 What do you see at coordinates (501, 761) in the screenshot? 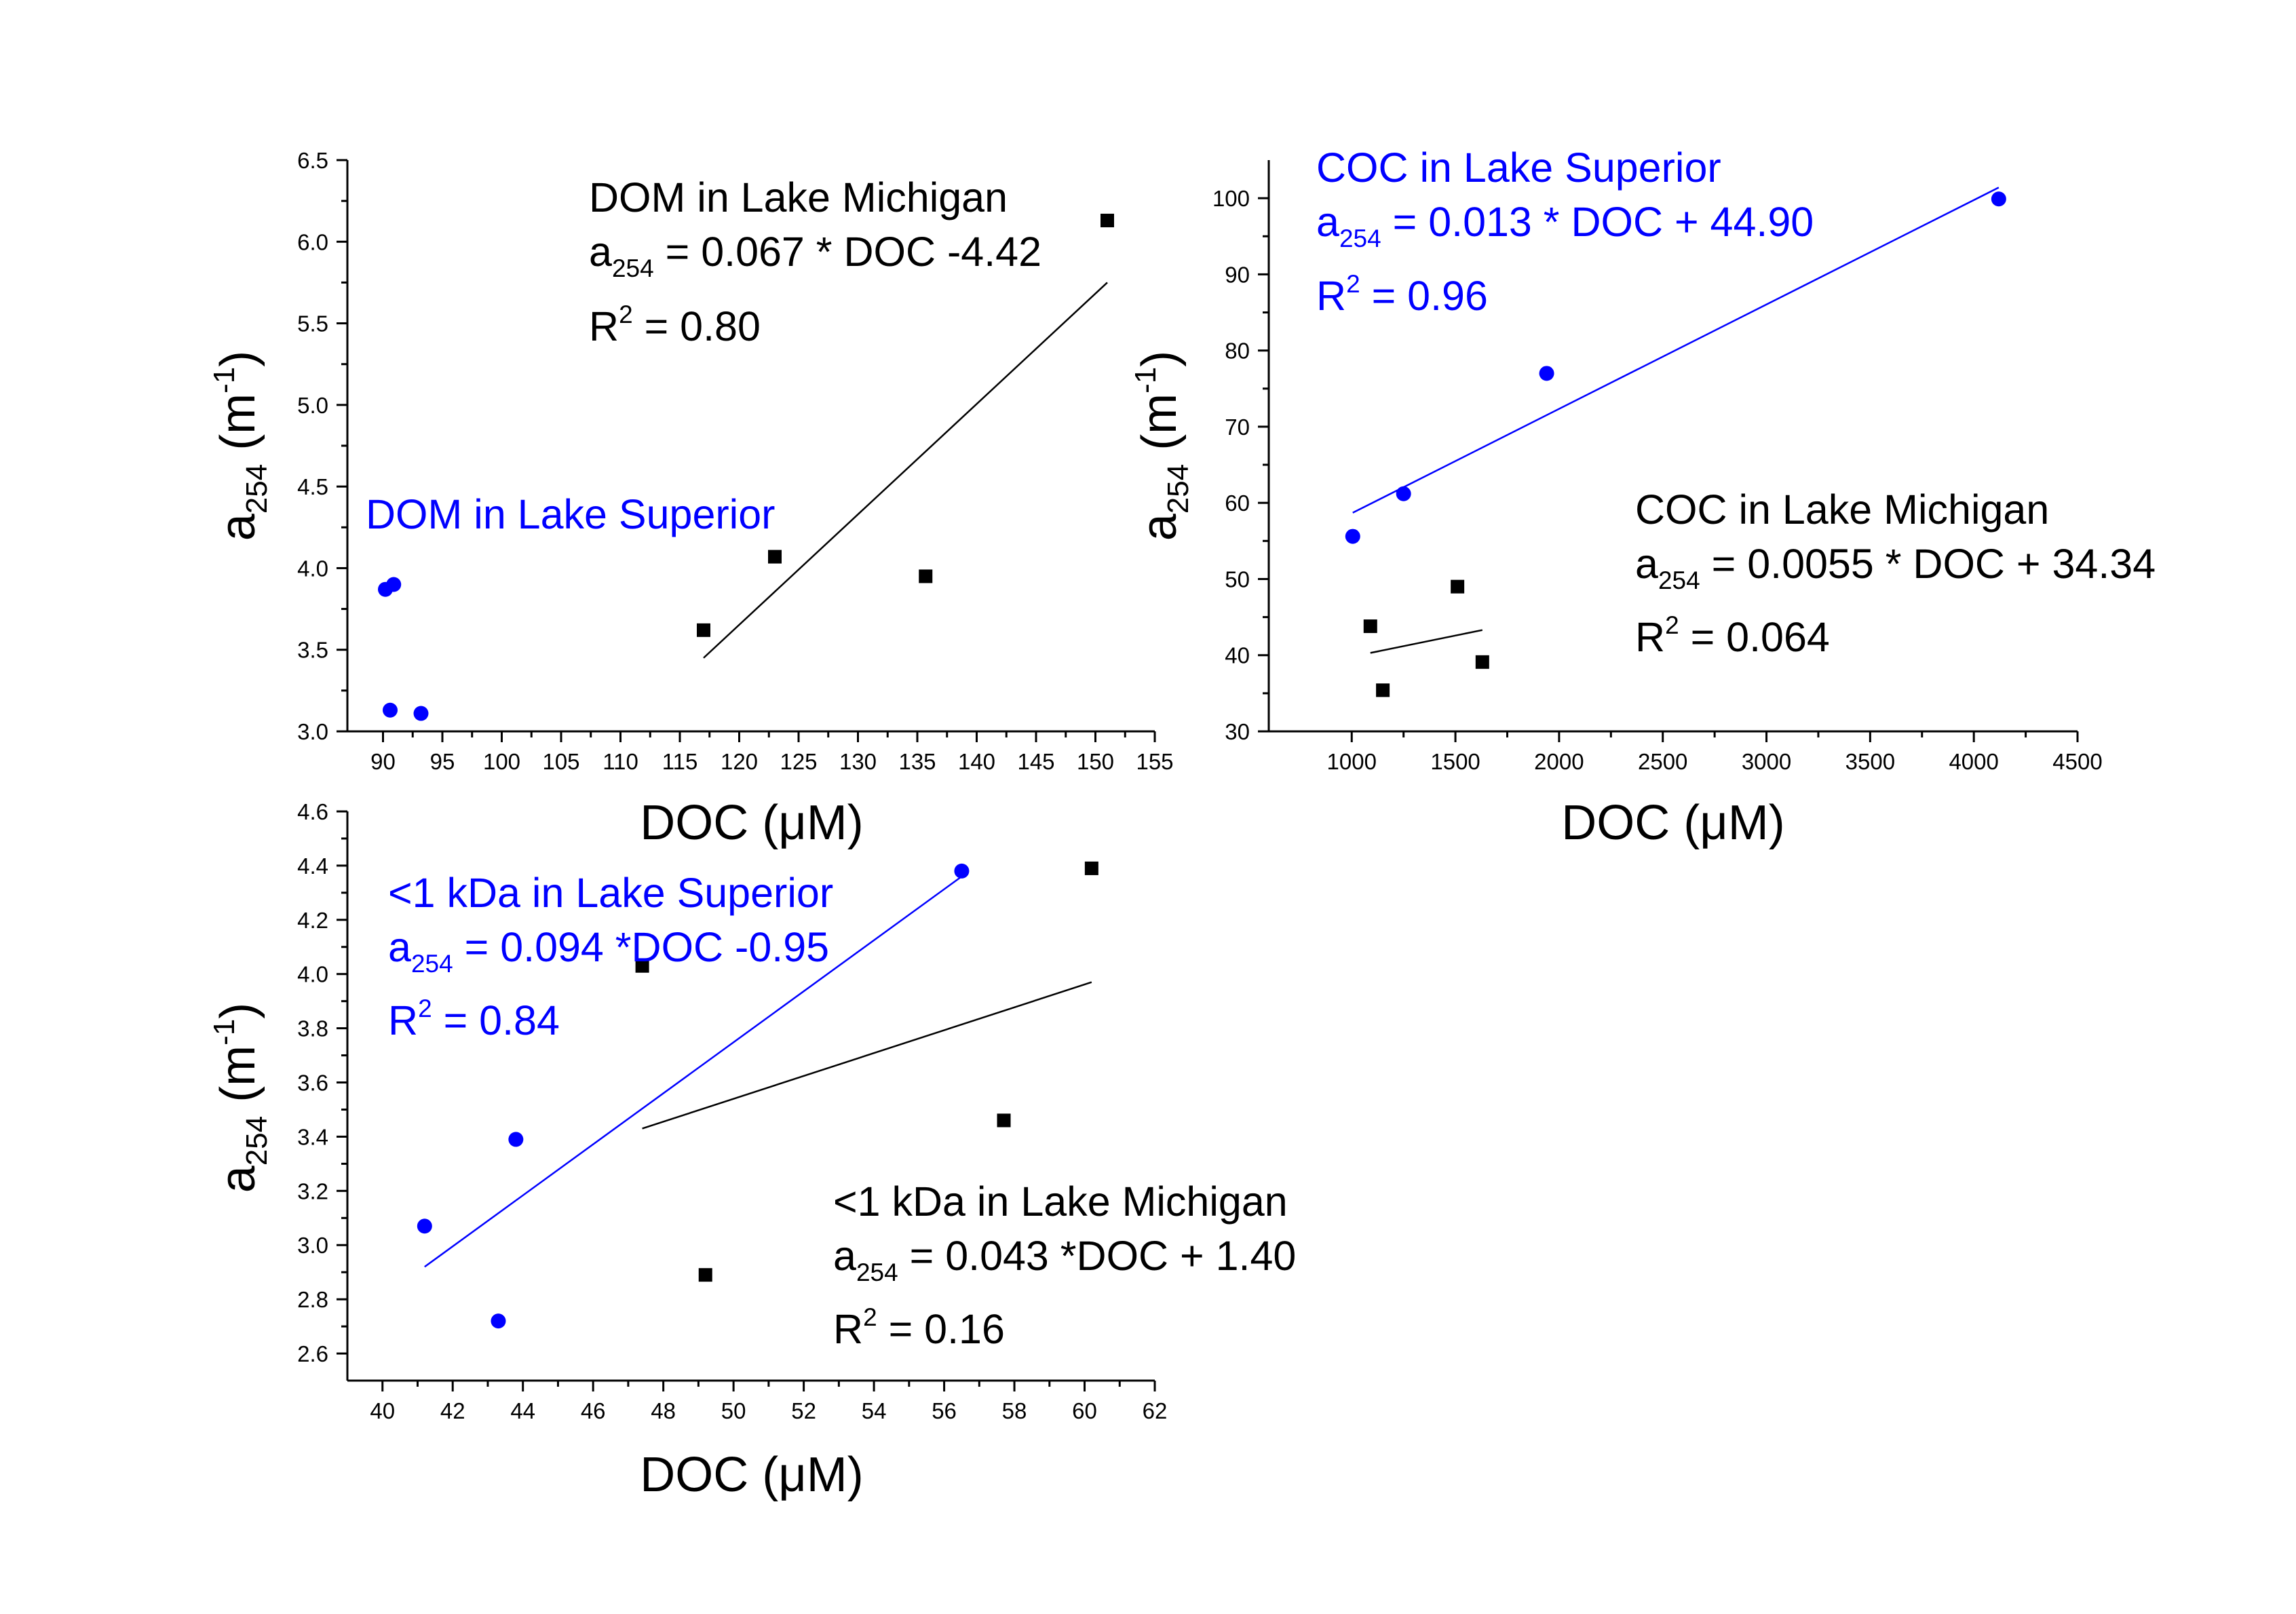
I see `x-tick-label: 100` at bounding box center [501, 761].